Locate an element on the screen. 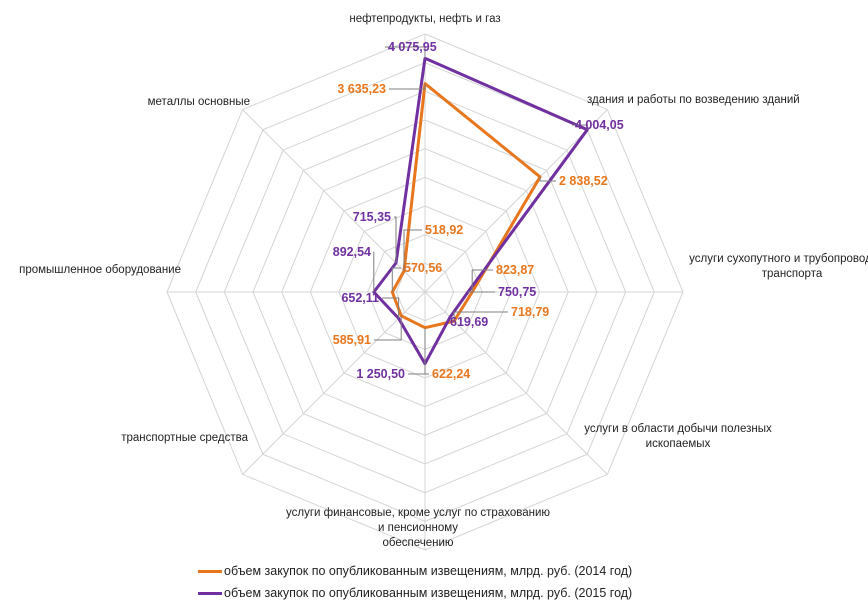  data-label-2015: 4 075,95 is located at coordinates (412, 47).